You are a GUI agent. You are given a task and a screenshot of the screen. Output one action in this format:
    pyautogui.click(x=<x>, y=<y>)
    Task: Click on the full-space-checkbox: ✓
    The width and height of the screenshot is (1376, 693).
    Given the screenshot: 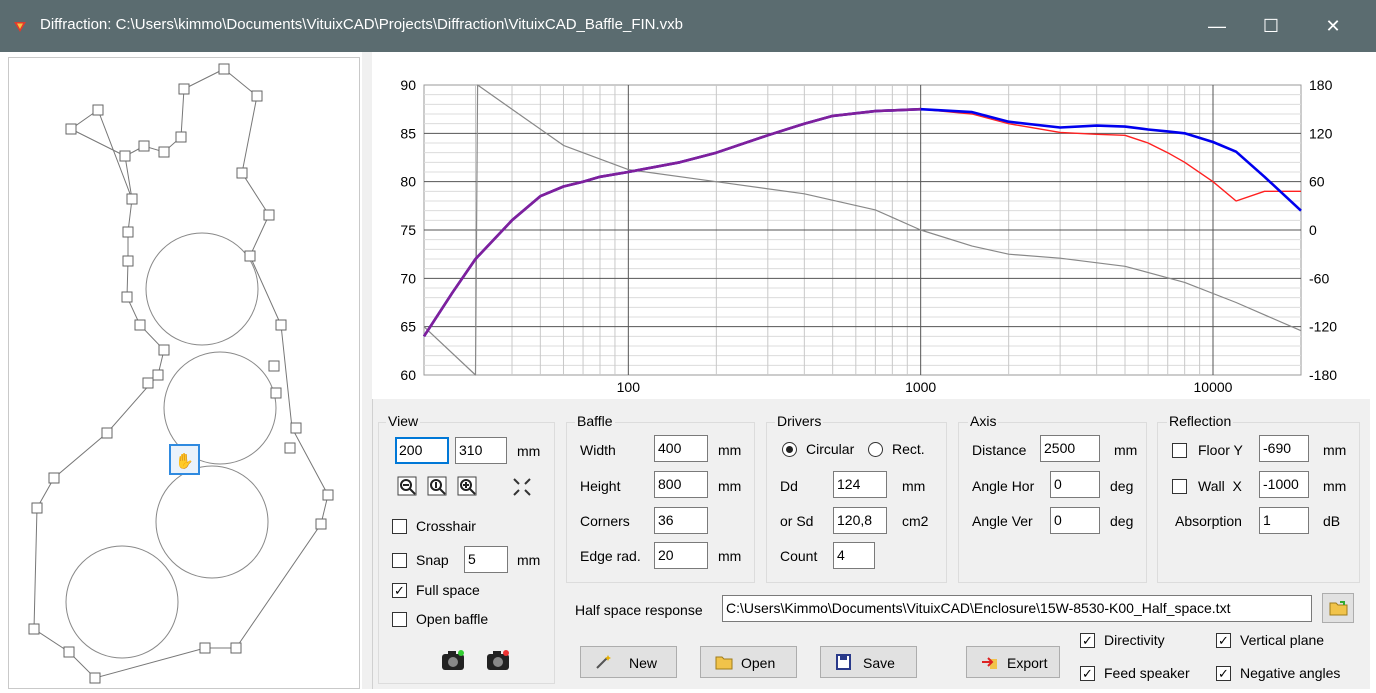 What is the action you would take?
    pyautogui.click(x=399, y=590)
    